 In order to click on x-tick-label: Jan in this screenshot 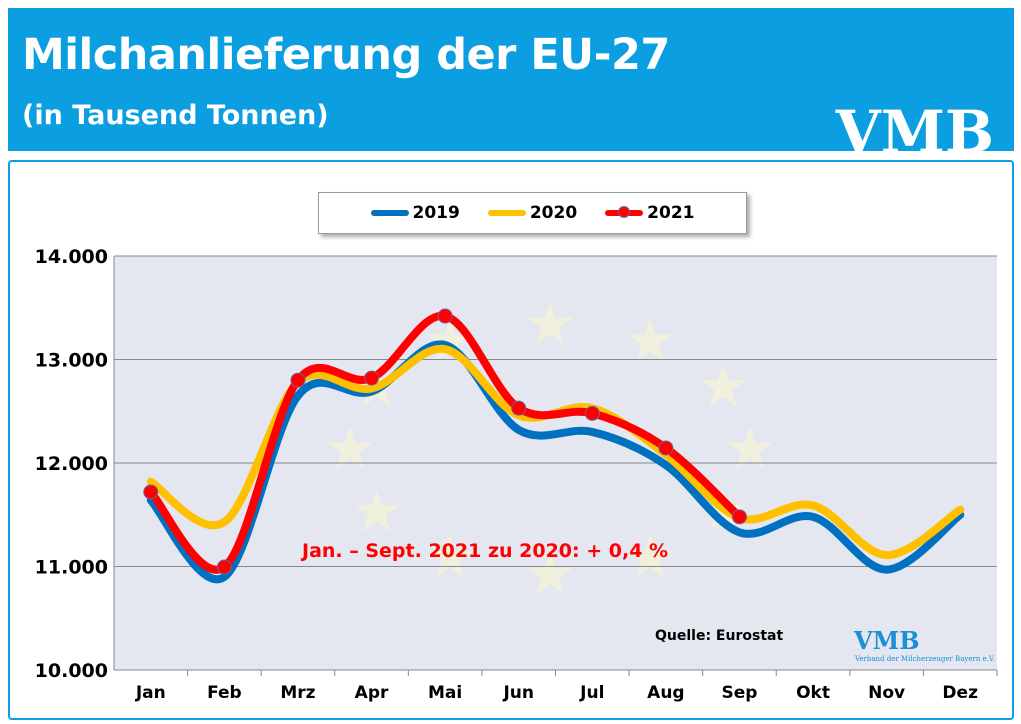, I will do `click(150, 693)`.